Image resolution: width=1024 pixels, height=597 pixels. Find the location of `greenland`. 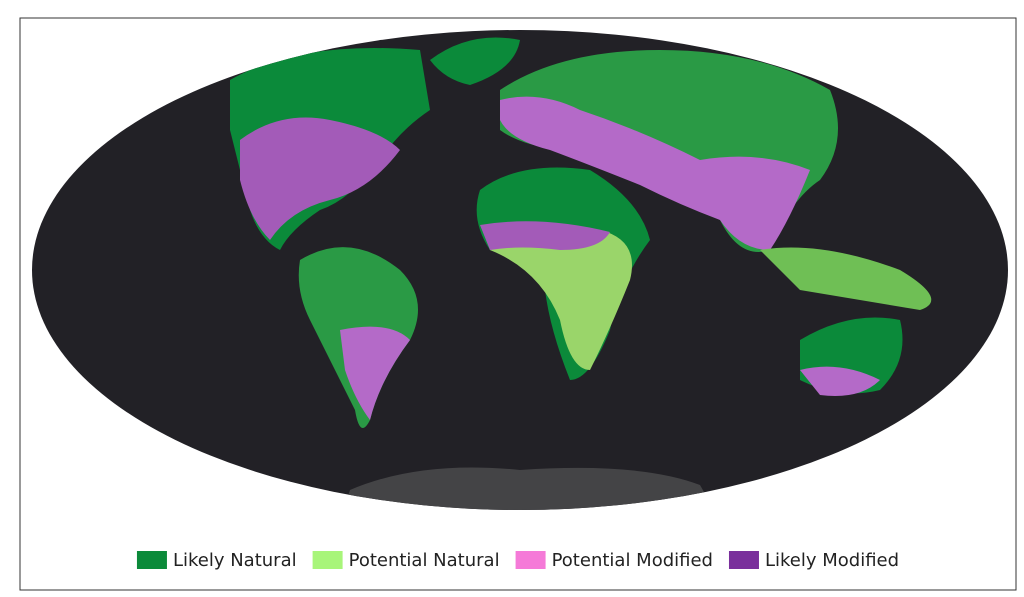

greenland is located at coordinates (475, 61).